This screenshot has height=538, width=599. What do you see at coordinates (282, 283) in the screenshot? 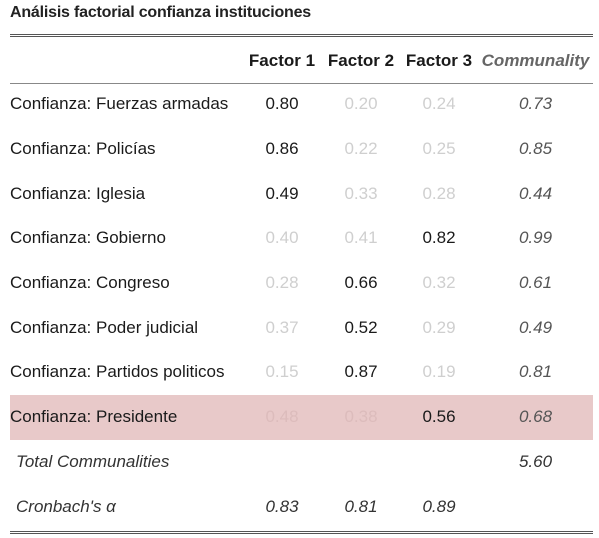
I see `loading-factor-1: 0.28` at bounding box center [282, 283].